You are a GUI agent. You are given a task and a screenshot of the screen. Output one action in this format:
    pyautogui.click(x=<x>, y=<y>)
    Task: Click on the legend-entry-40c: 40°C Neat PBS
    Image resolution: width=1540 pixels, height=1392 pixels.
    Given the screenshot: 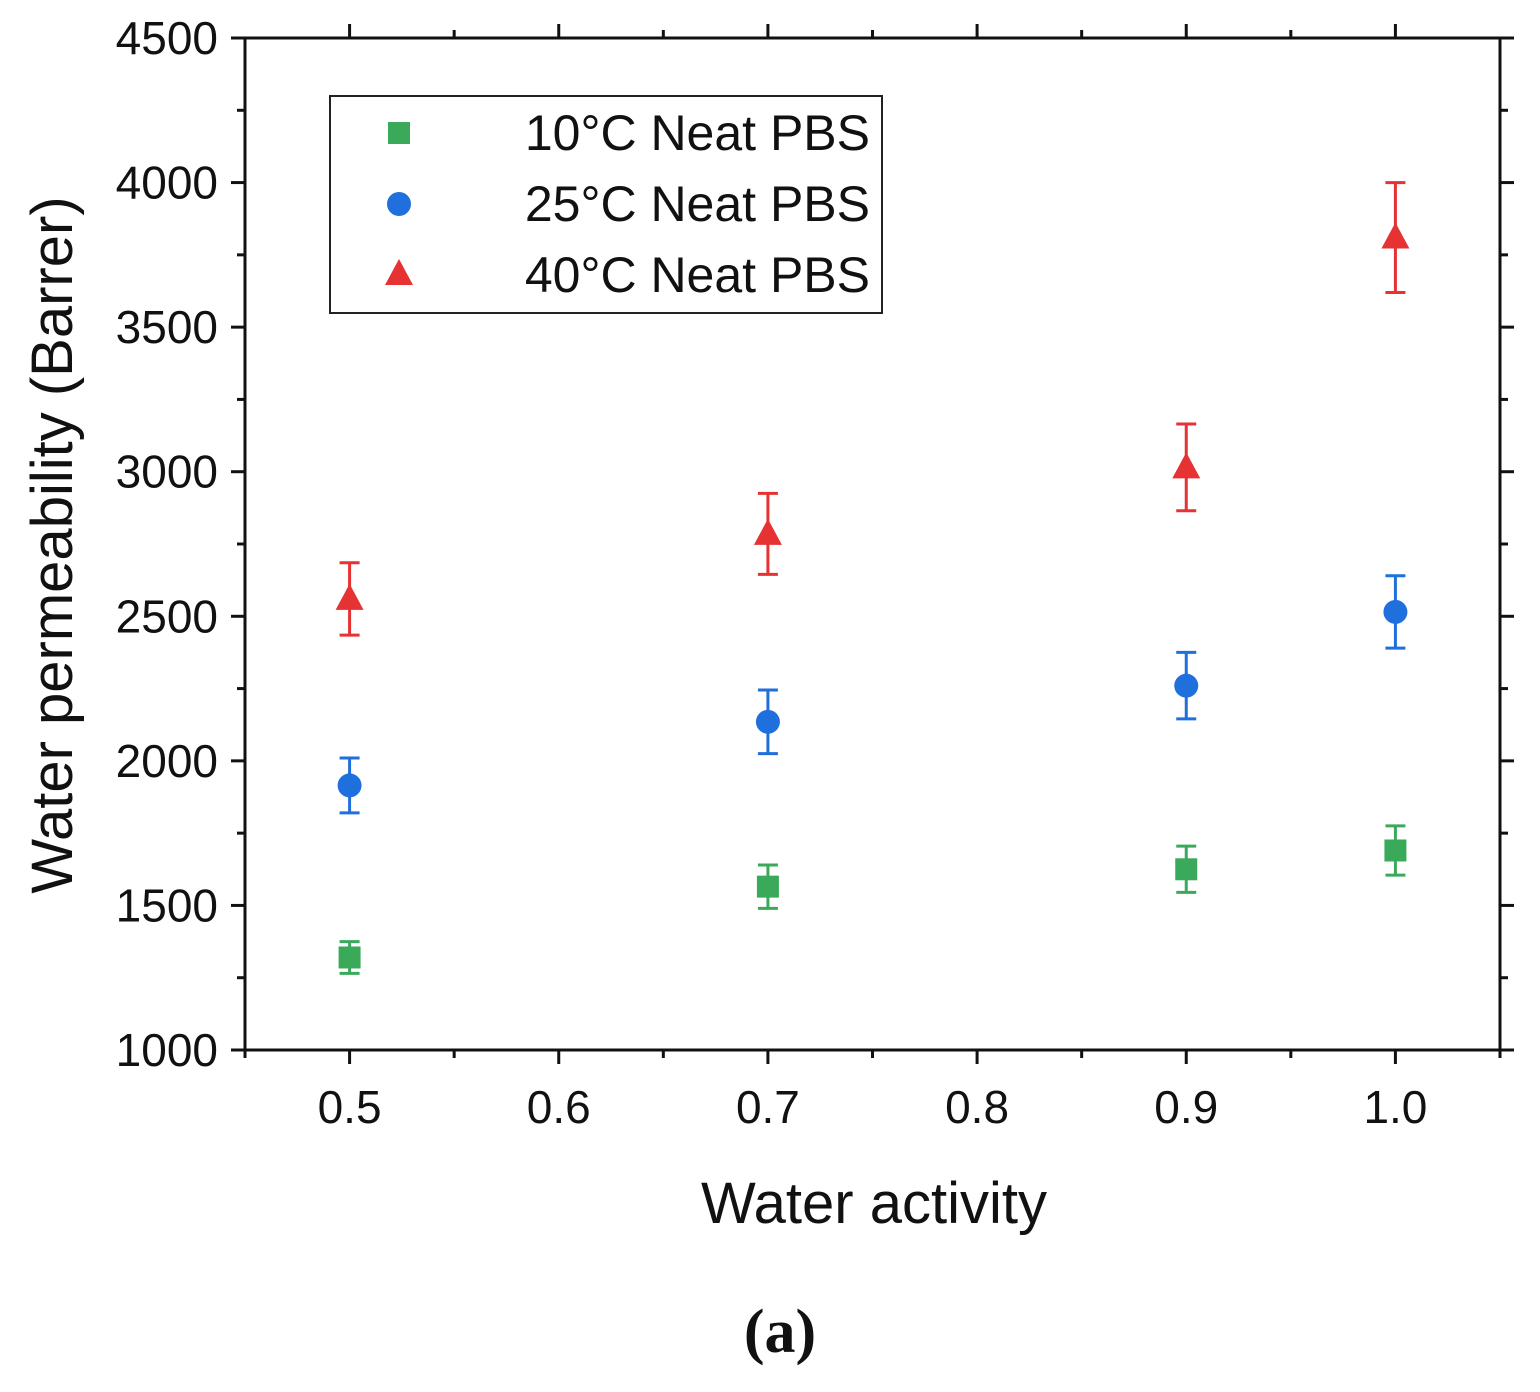 What is the action you would take?
    pyautogui.click(x=697, y=275)
    